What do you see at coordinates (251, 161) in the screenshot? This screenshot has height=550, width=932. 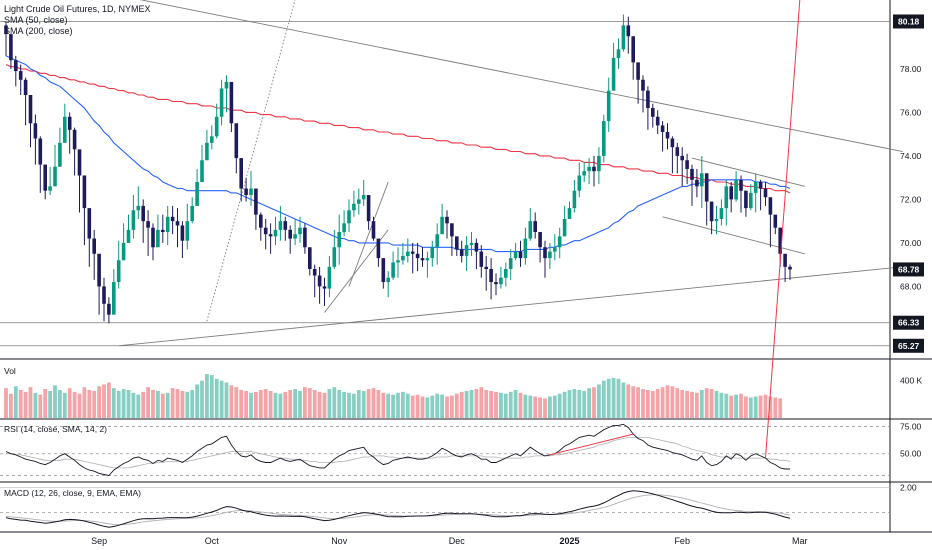 I see `rising-channel-line` at bounding box center [251, 161].